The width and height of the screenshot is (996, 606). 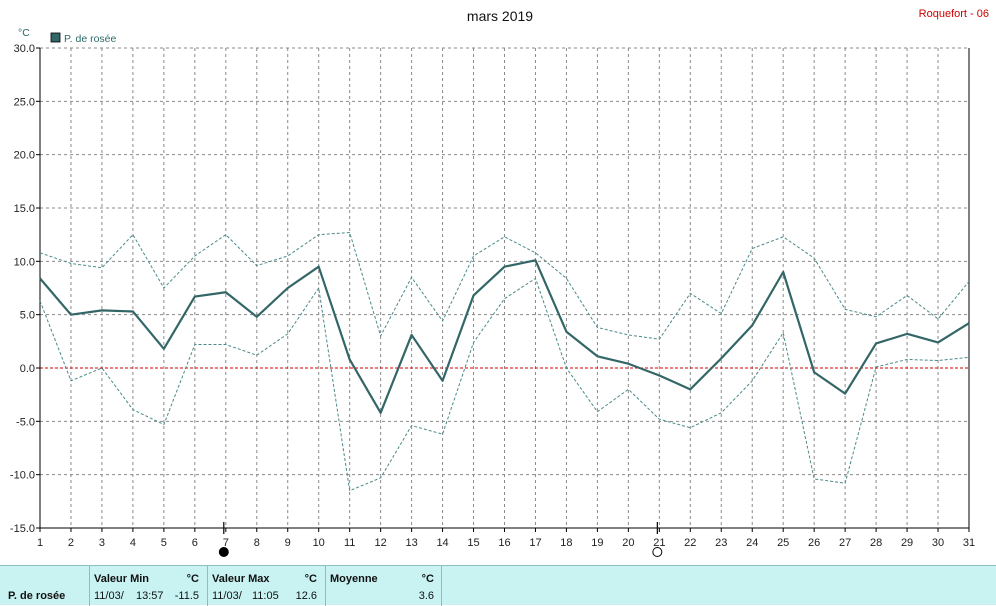 I want to click on stats-max-time: 11:05, so click(x=265, y=596).